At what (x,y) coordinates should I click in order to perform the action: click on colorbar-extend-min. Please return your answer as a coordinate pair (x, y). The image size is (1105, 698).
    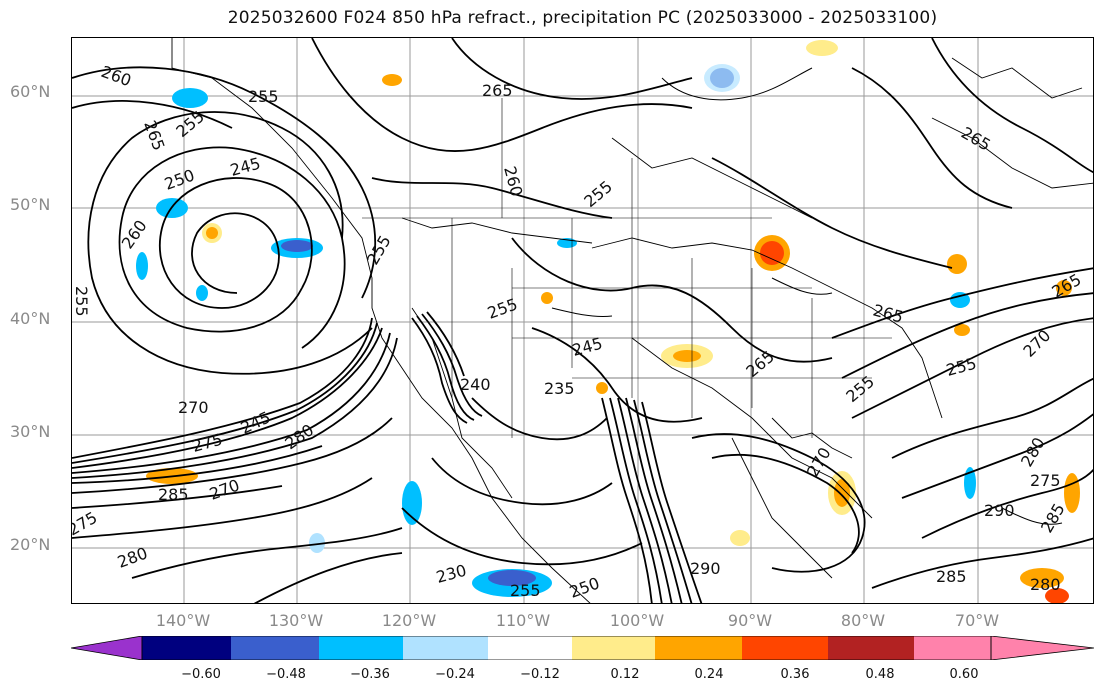
    Looking at the image, I should click on (107, 648).